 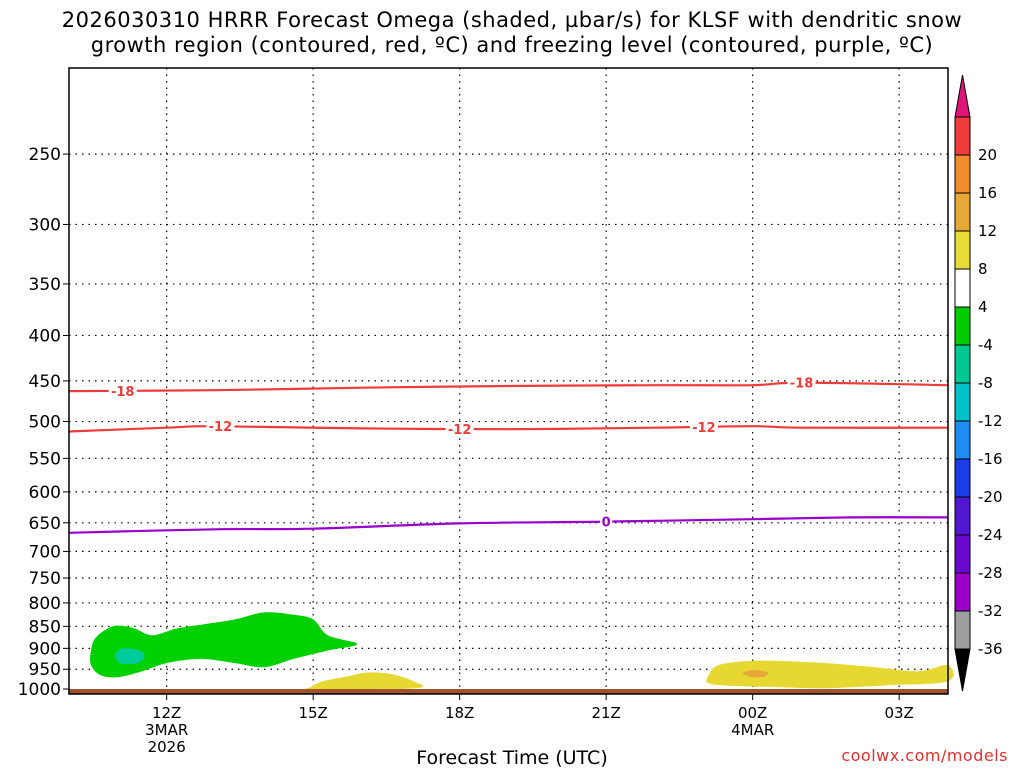 I want to click on x-tick-date-00Z: 4MAR, so click(x=752, y=730).